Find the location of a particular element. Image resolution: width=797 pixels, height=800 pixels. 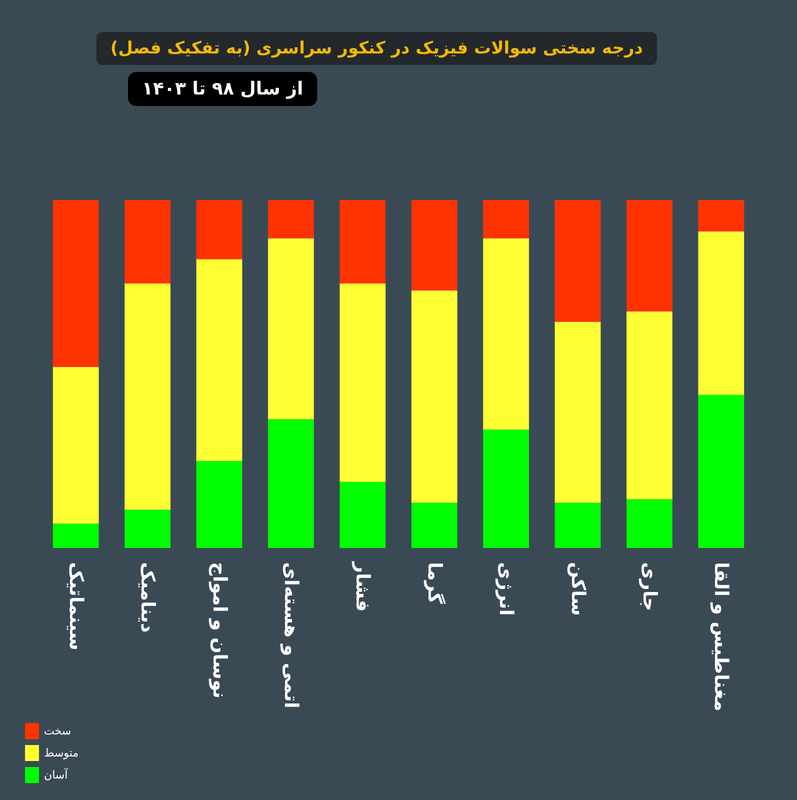

x-tick-label: سینماتیک is located at coordinates (75, 606).